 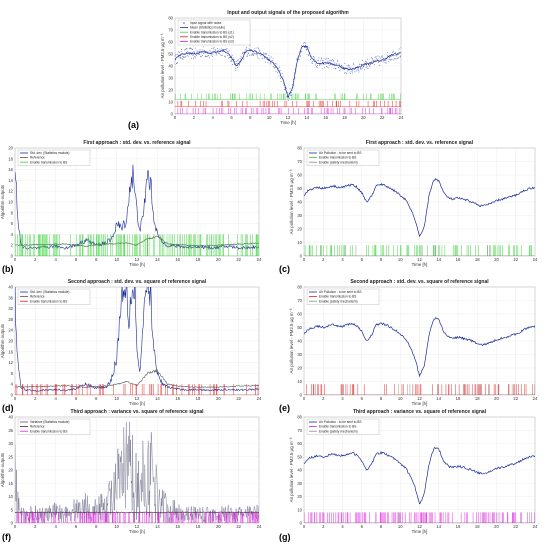 I want to click on y-tick-label: 80, so click(x=299, y=287).